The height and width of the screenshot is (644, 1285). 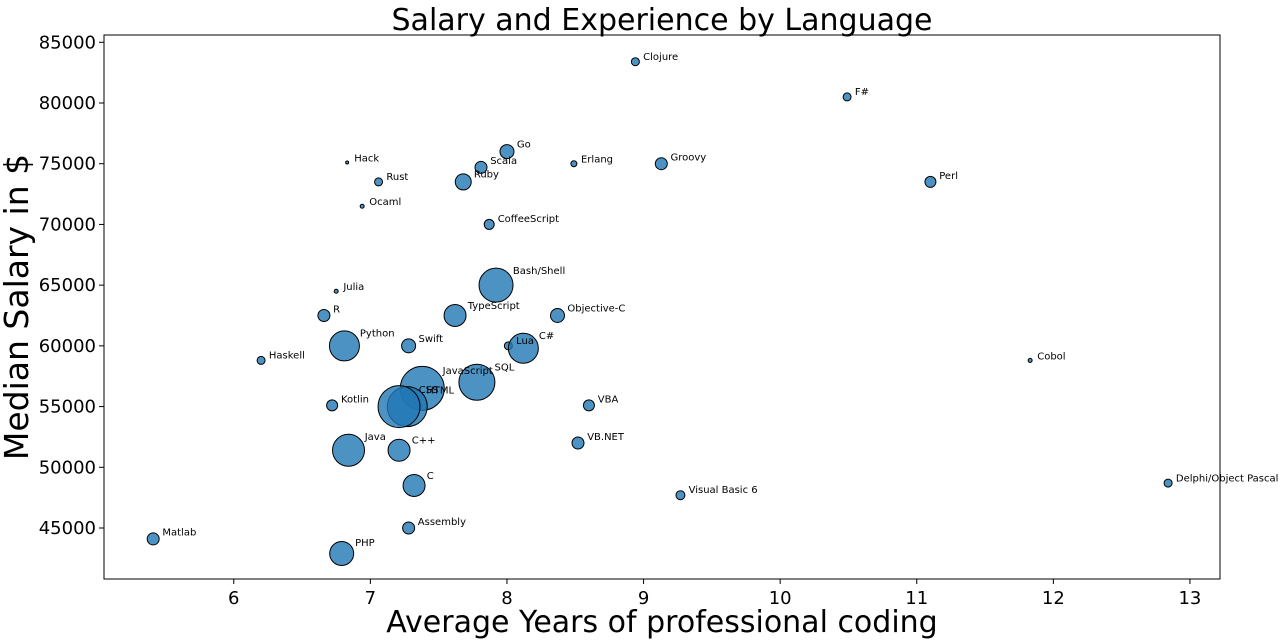 What do you see at coordinates (67, 285) in the screenshot?
I see `y-tick-label: 65000` at bounding box center [67, 285].